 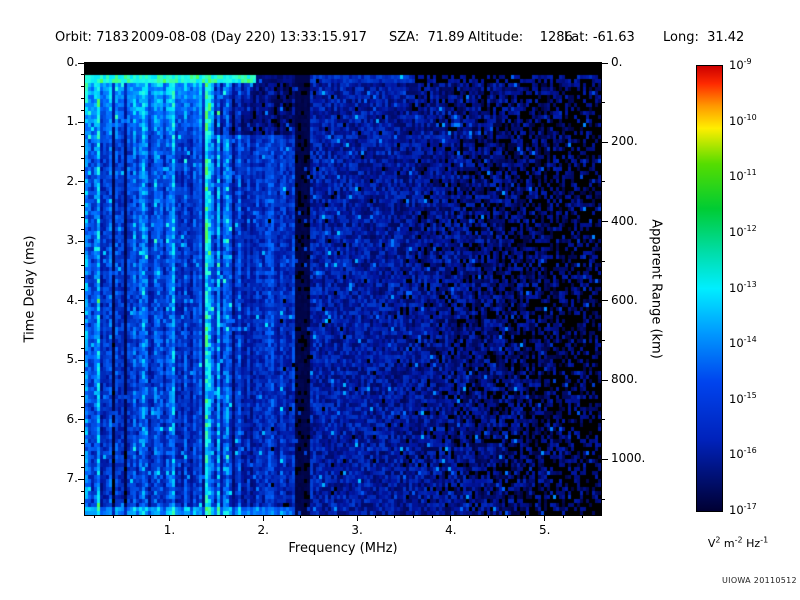 I want to click on x-tick-label: 4., so click(x=451, y=530).